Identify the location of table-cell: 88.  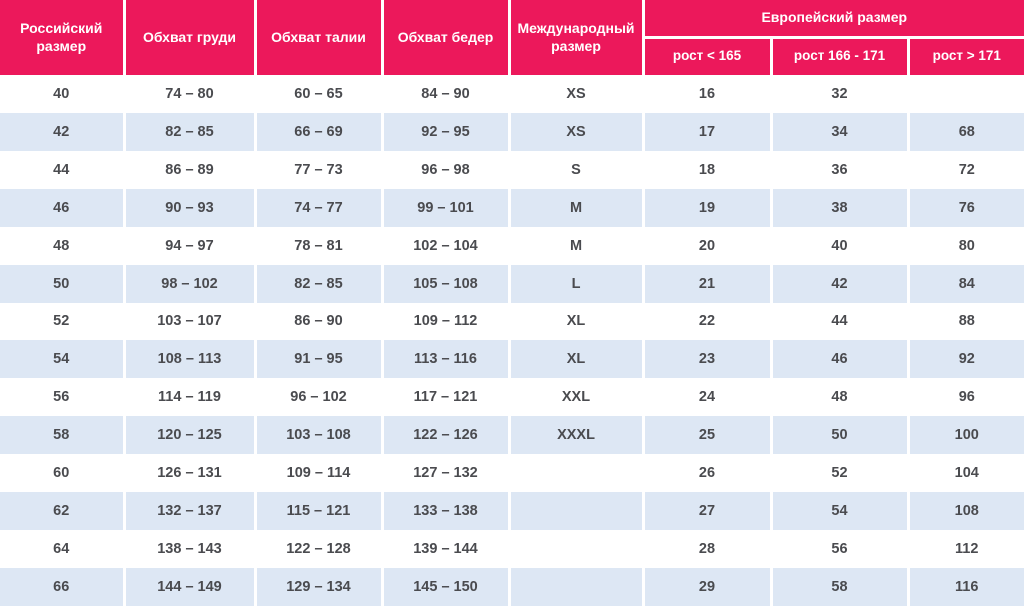
(966, 321).